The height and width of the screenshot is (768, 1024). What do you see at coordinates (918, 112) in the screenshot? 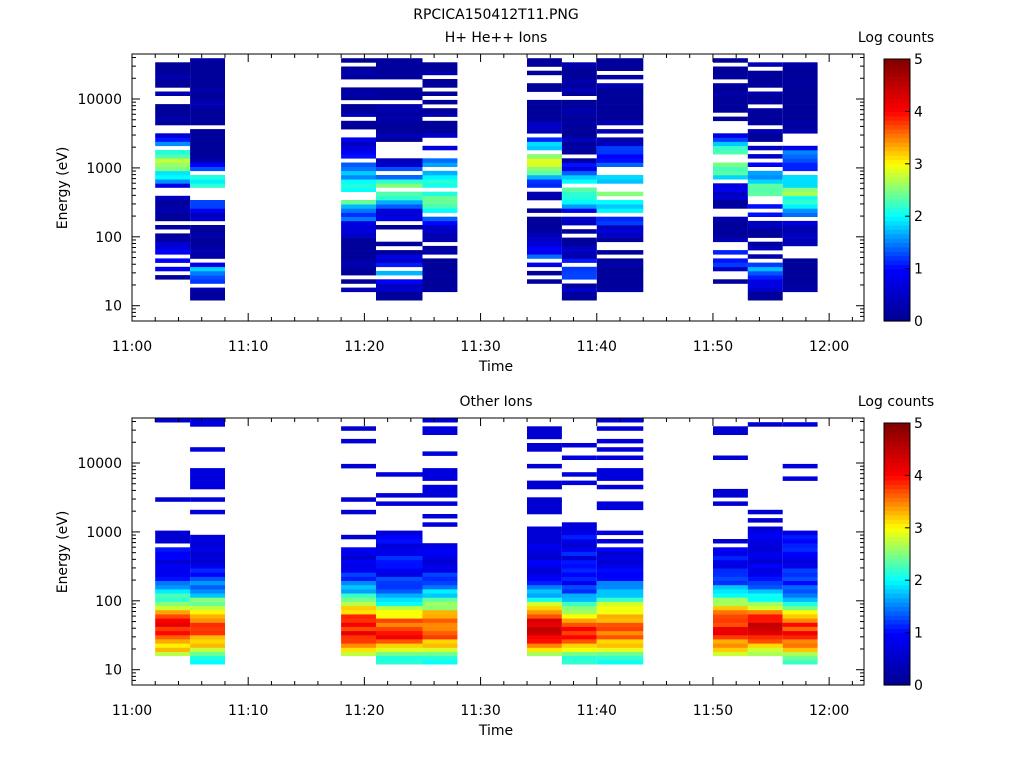
I see `colorbar-tick-label: 4` at bounding box center [918, 112].